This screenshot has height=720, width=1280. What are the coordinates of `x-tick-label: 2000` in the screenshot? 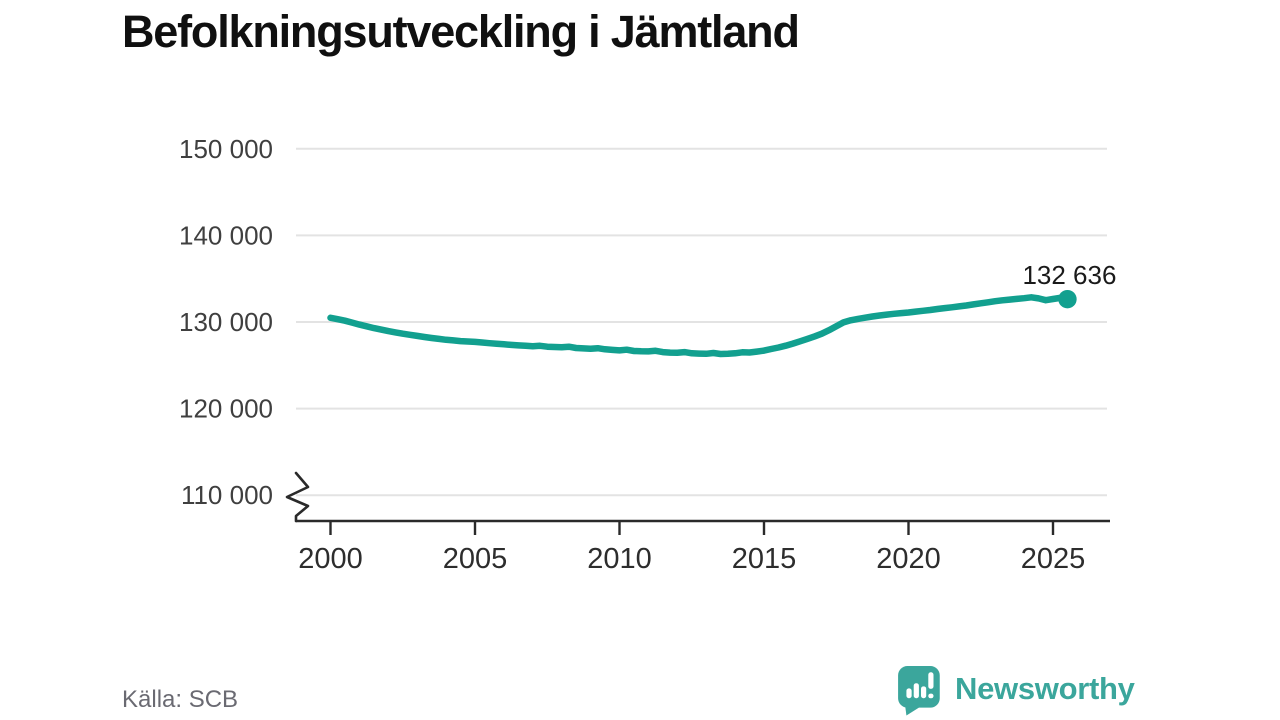 It's located at (330, 559).